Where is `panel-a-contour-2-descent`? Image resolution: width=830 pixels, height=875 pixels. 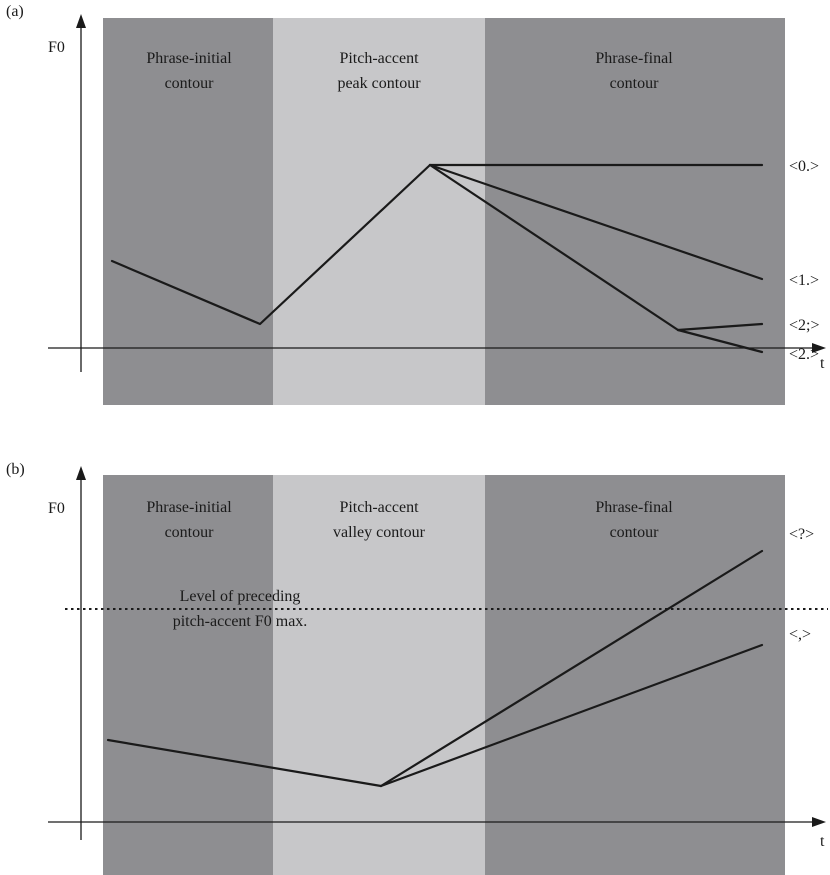
panel-a-contour-2-descent is located at coordinates (554, 247).